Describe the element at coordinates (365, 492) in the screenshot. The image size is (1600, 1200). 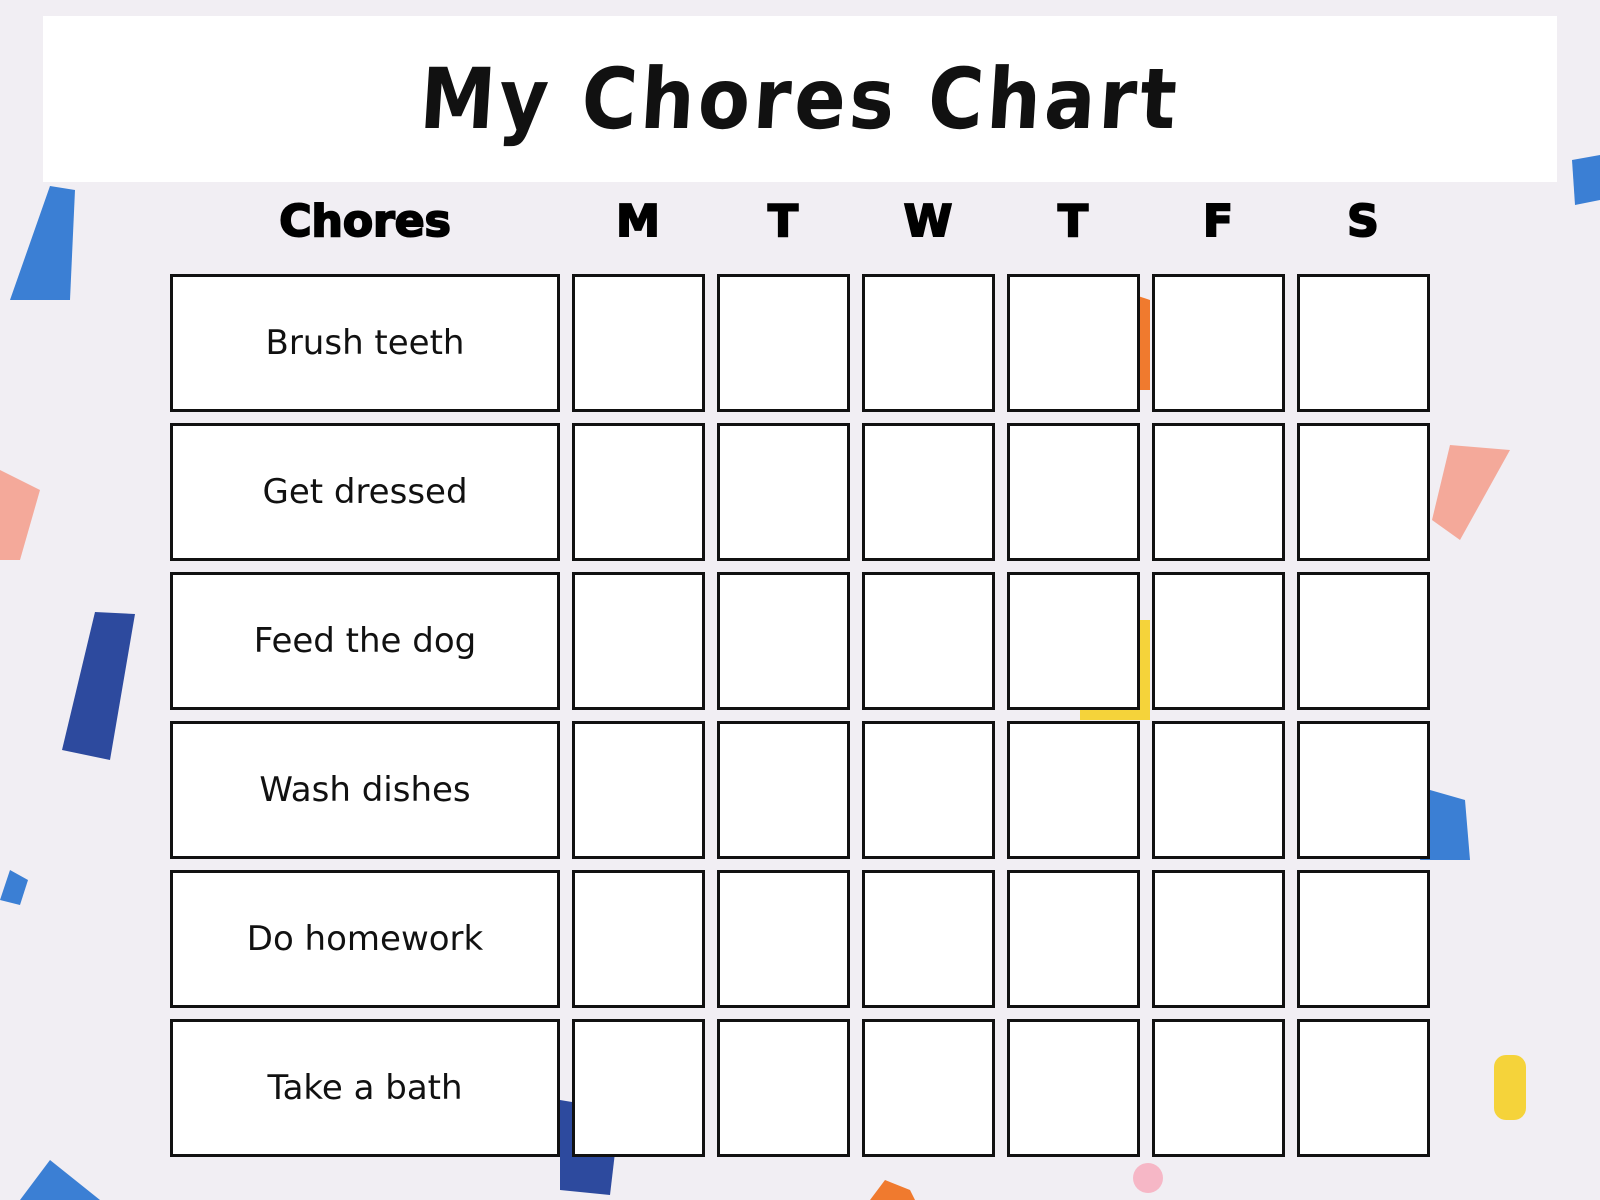
I see `chore-label-cell: Get dressed` at that location.